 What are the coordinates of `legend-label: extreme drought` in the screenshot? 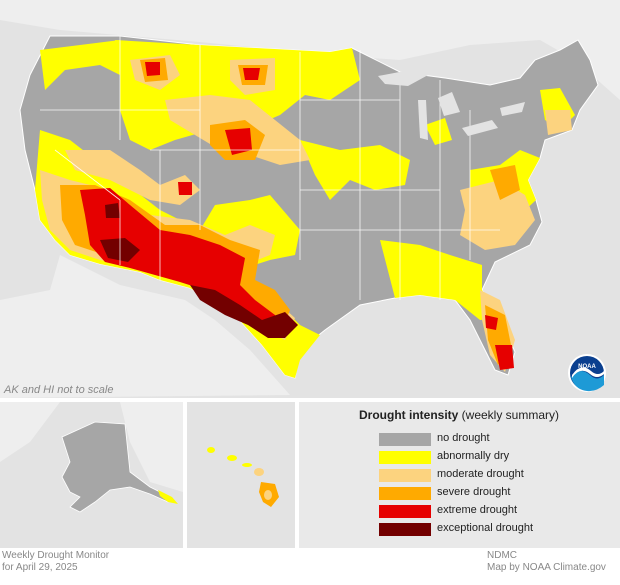 It's located at (477, 510).